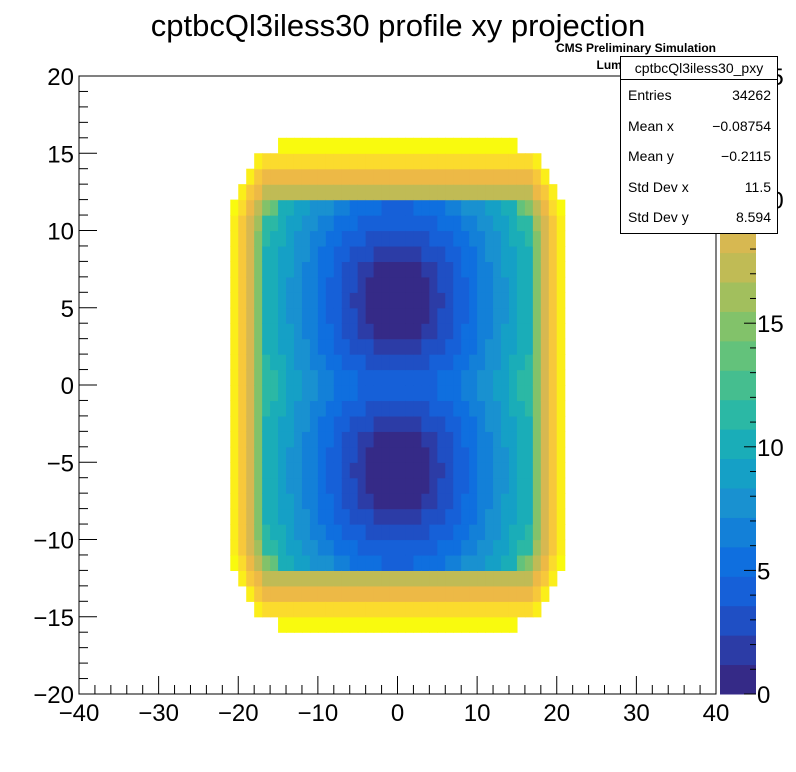 The height and width of the screenshot is (772, 796). I want to click on x-tick-label: 0, so click(397, 713).